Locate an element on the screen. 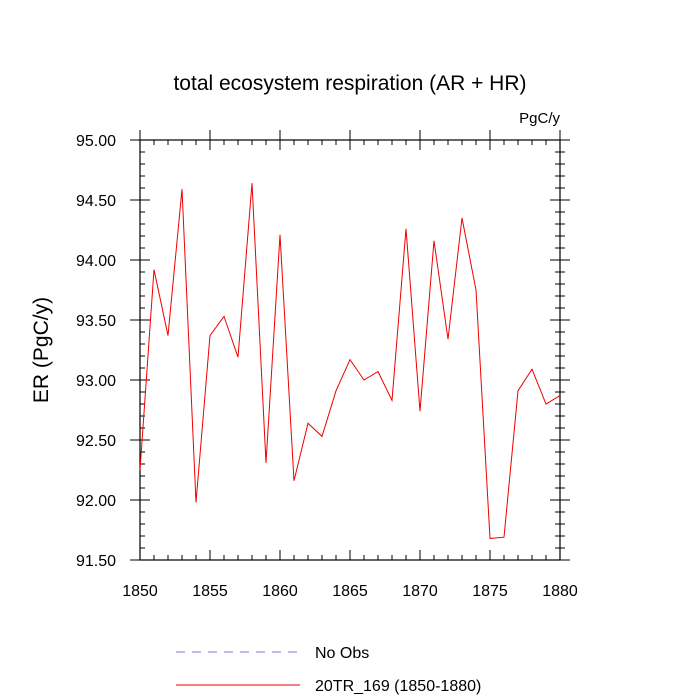  legend-label-0: No Obs is located at coordinates (342, 653).